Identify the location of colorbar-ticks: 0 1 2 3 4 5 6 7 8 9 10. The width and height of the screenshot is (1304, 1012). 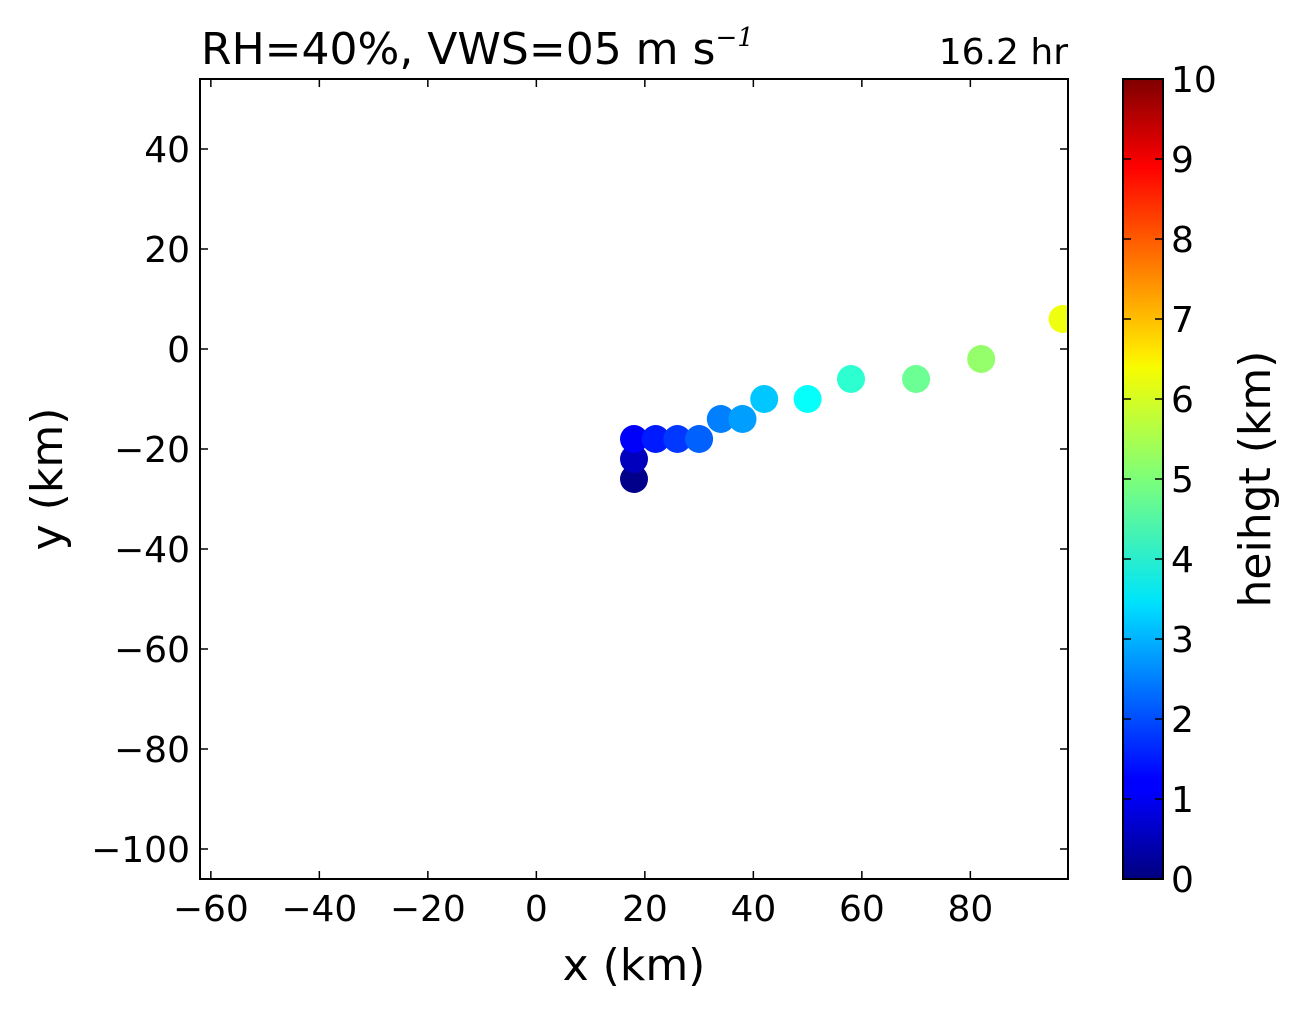
(1170, 480).